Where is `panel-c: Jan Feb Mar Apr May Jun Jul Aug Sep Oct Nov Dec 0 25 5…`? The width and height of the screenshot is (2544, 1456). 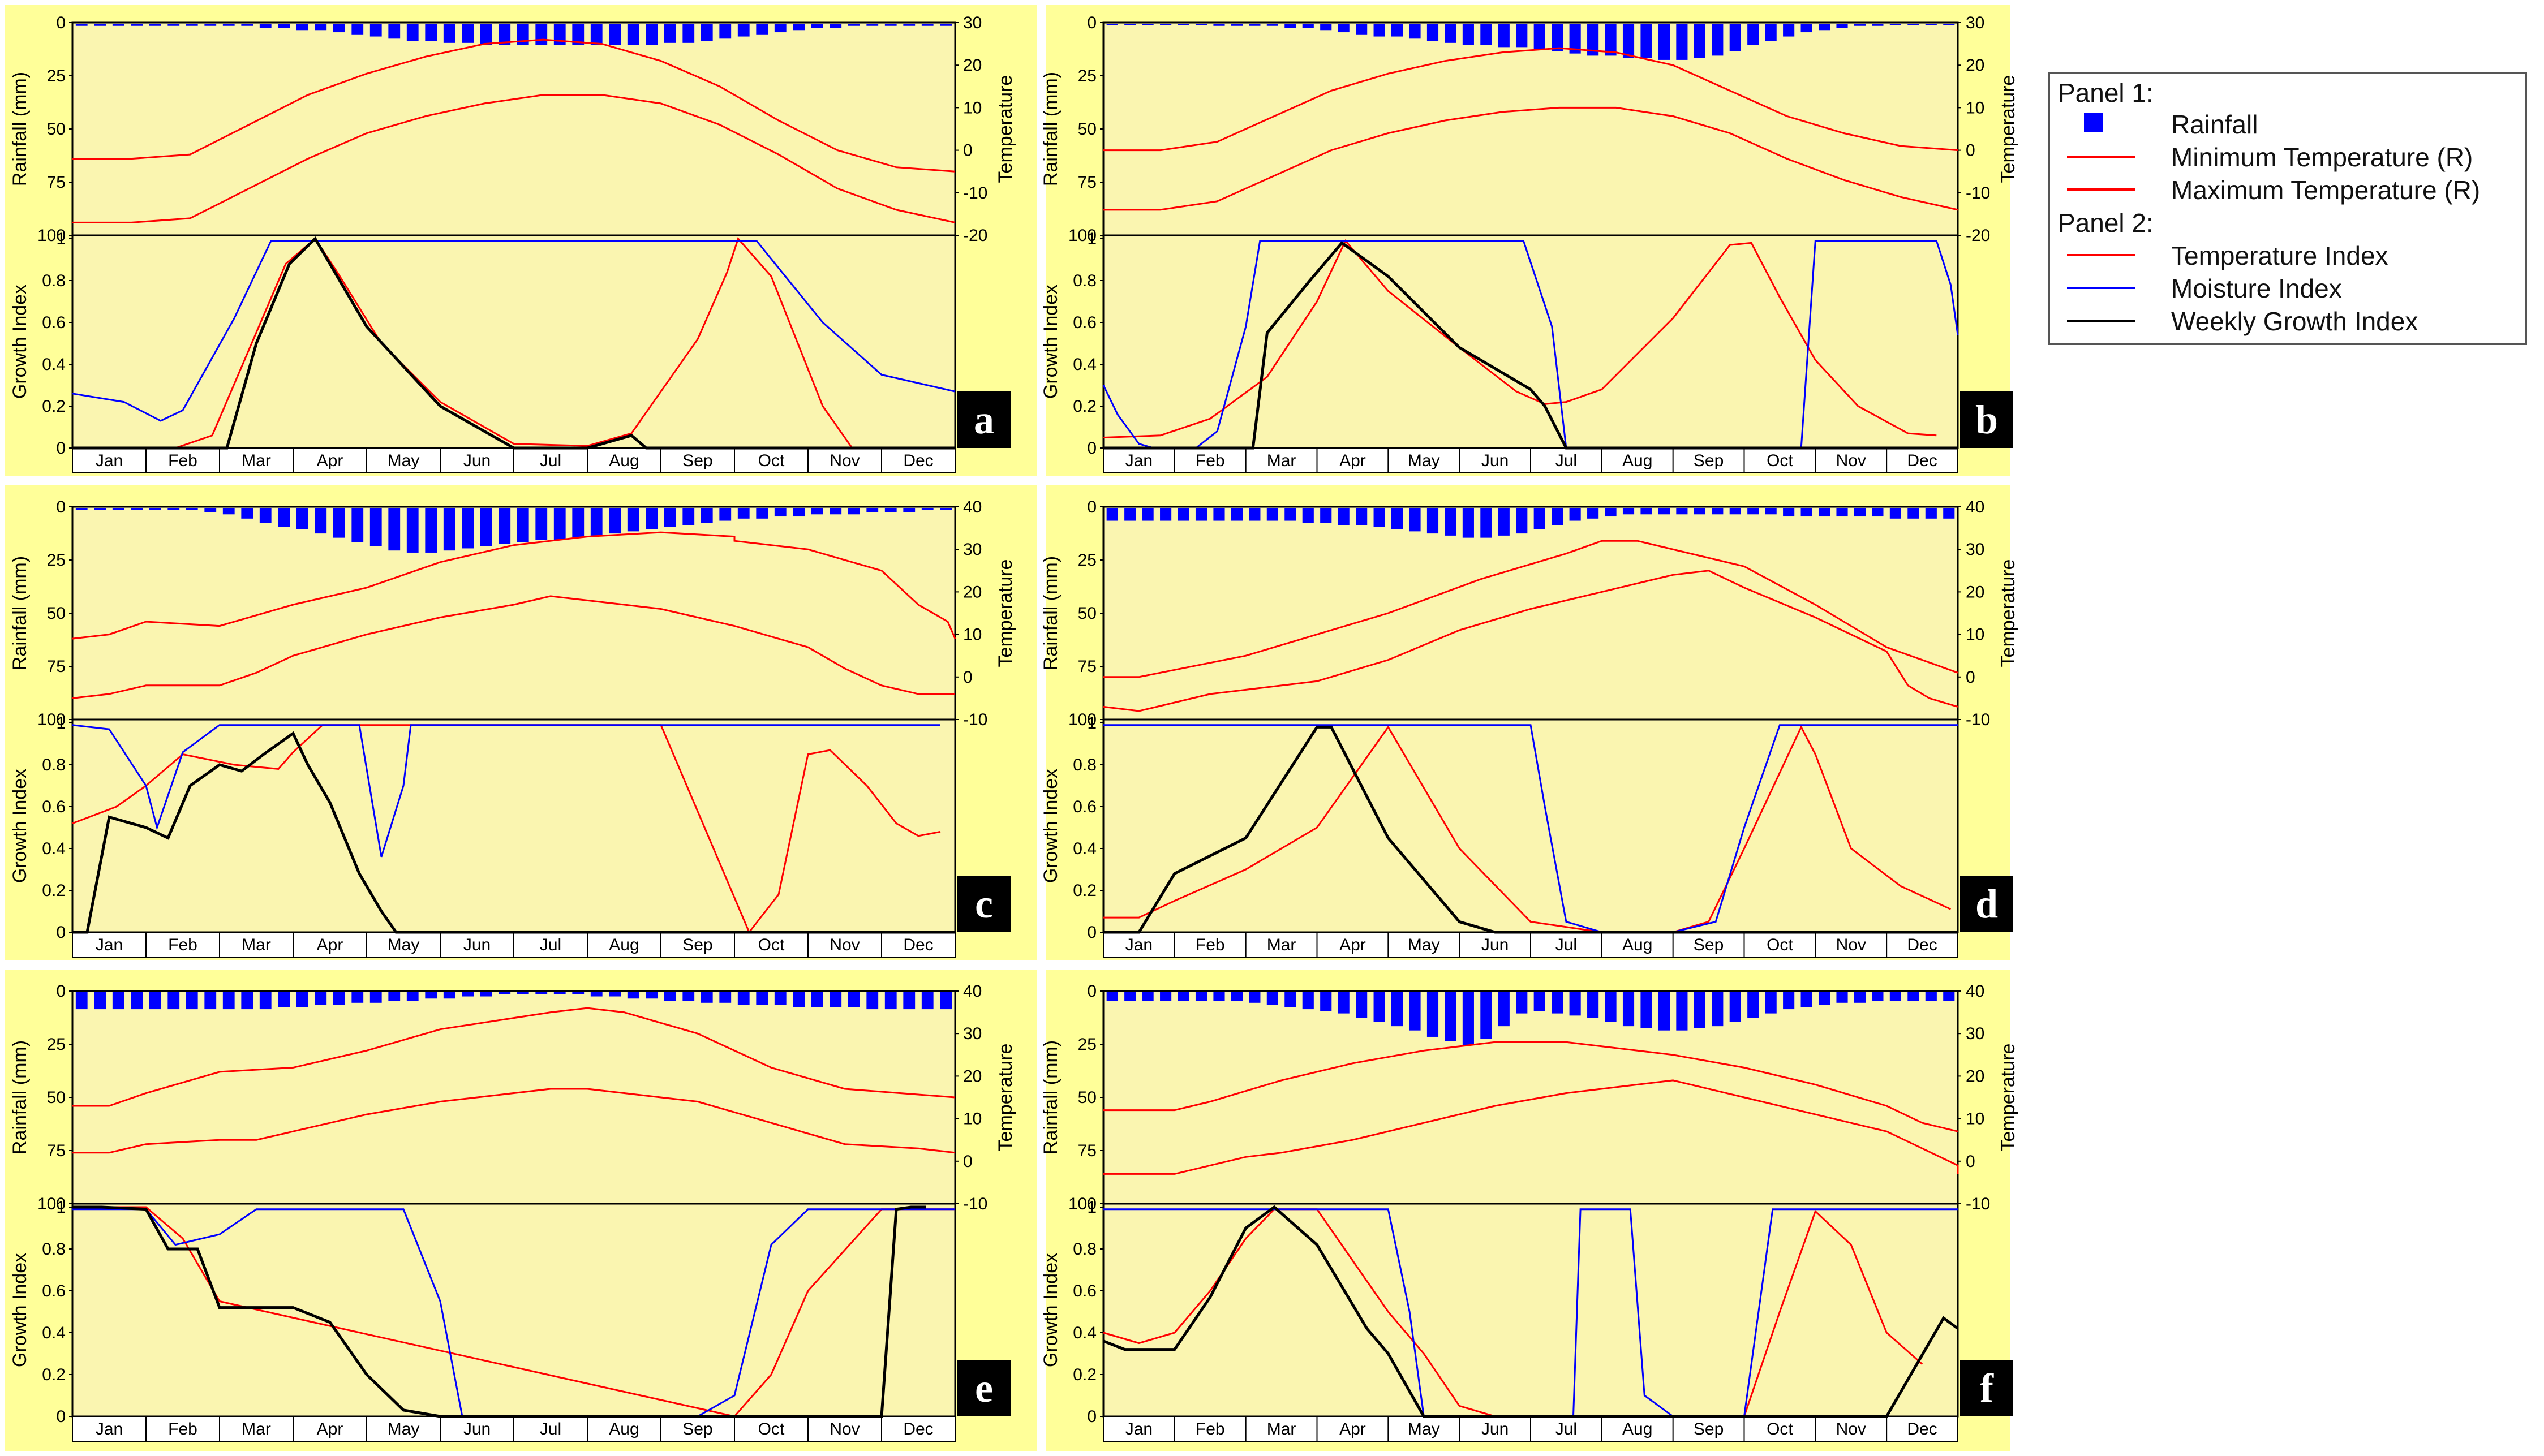
panel-c: Jan Feb Mar Apr May Jun Jul Aug Sep Oct Nov Dec 0 25 5… is located at coordinates (521, 722).